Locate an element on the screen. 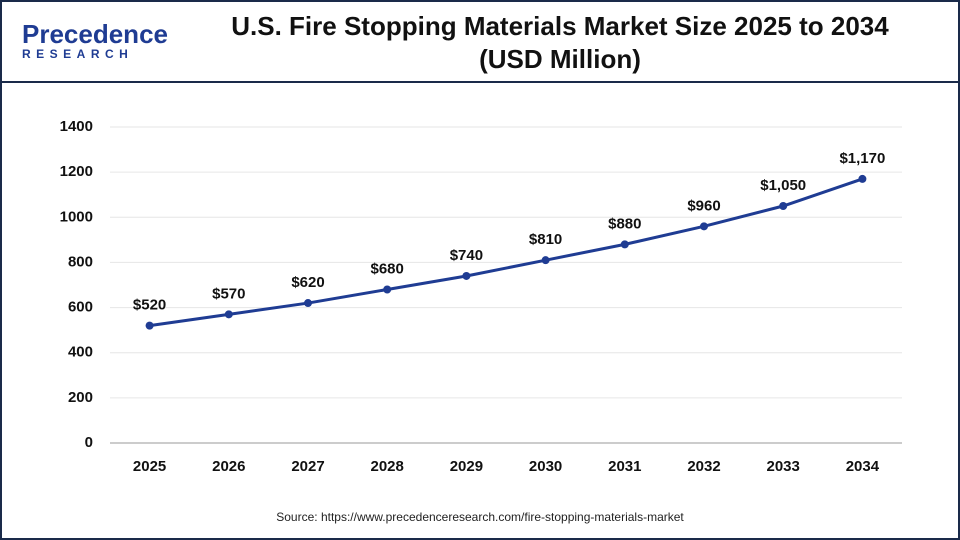 This screenshot has width=960, height=540. data-label: $620 is located at coordinates (307, 282).